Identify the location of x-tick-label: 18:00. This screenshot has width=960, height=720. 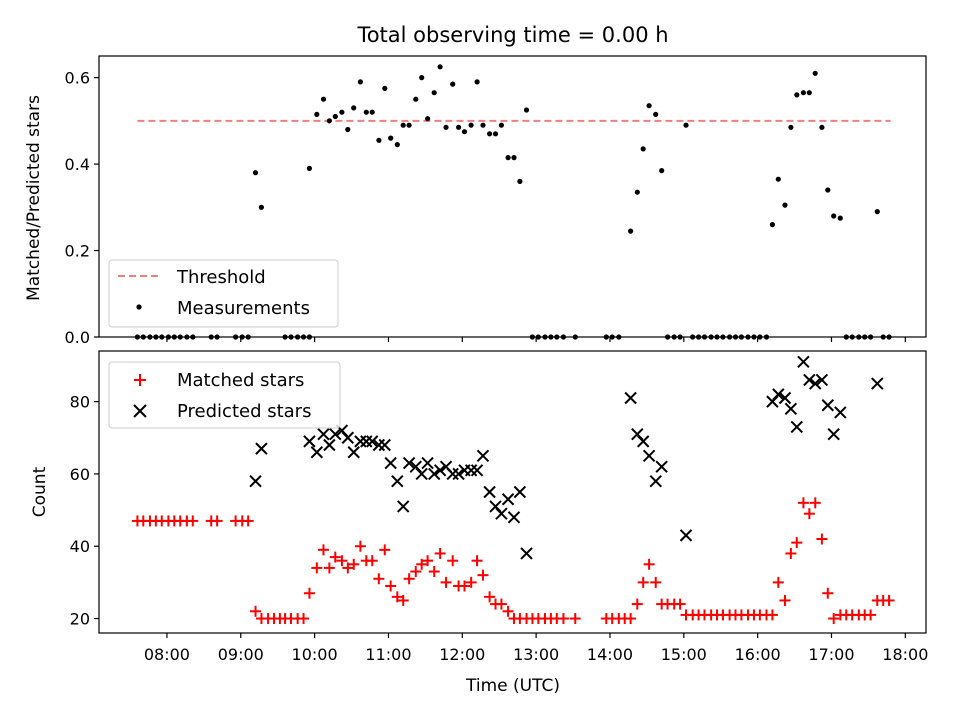
(905, 654).